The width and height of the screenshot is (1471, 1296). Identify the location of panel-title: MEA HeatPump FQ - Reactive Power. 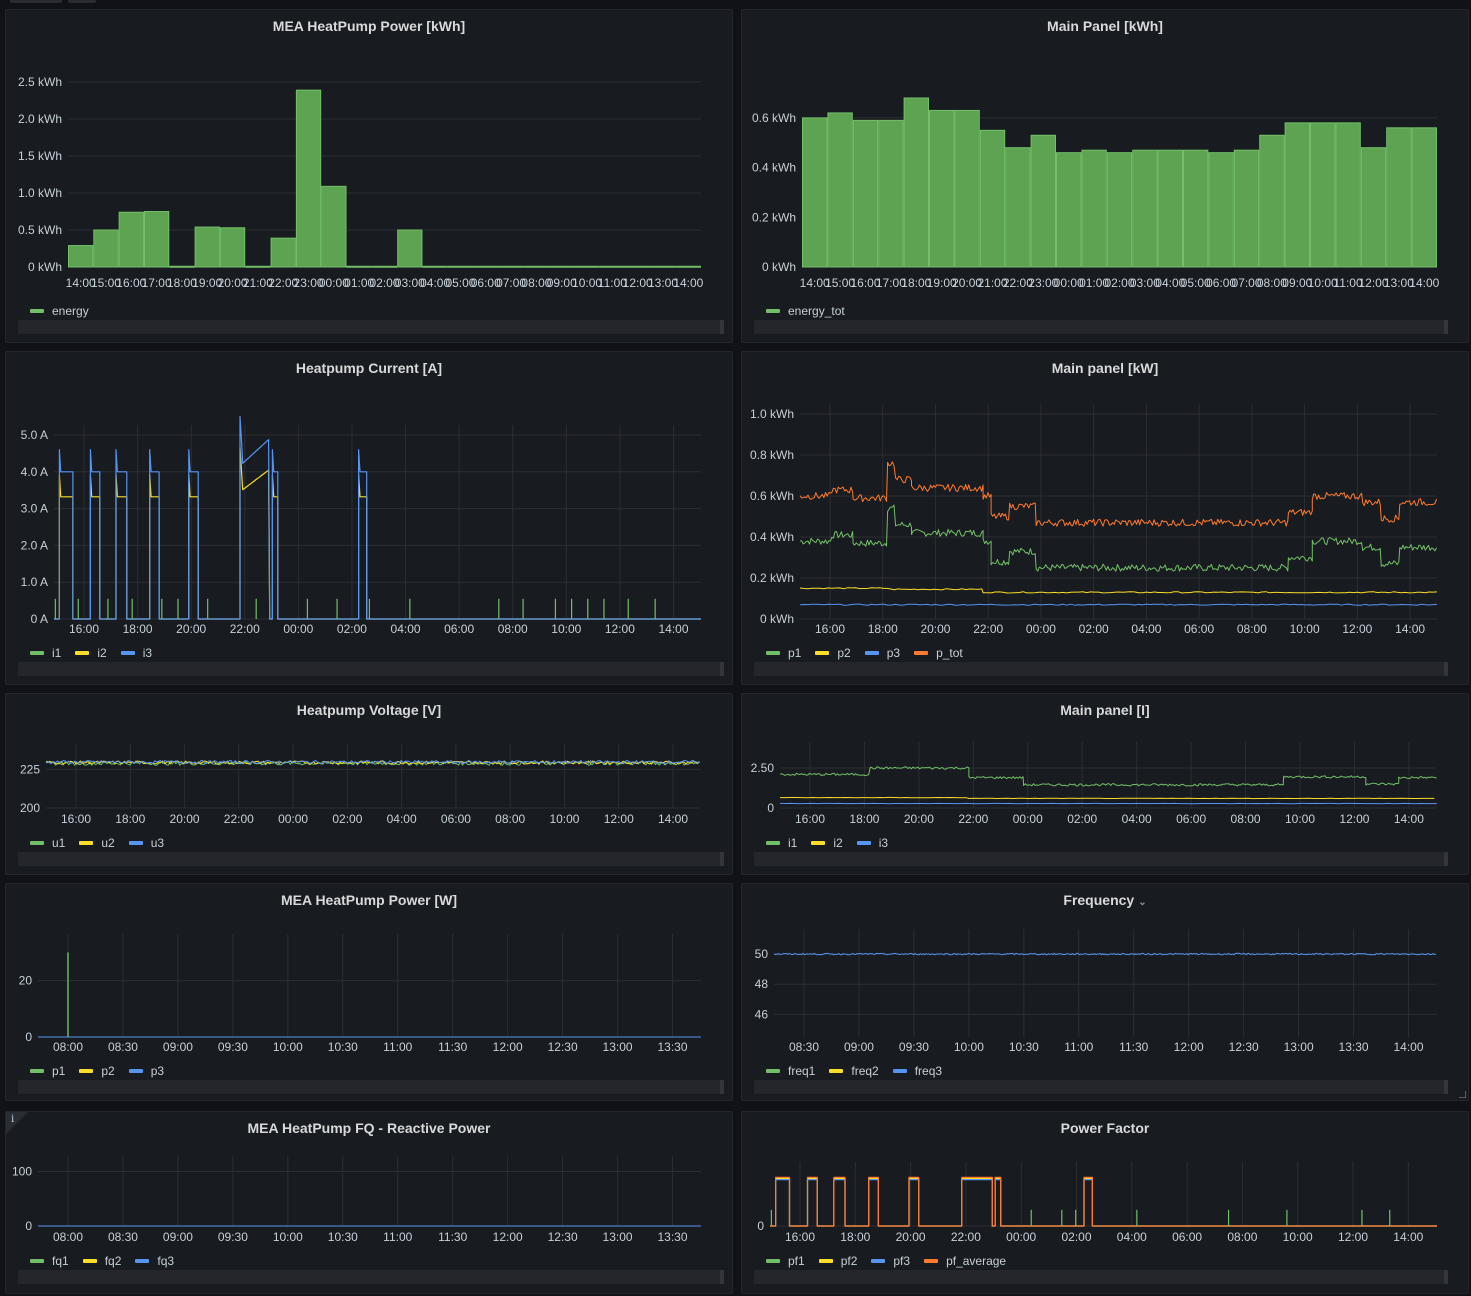
(369, 1128).